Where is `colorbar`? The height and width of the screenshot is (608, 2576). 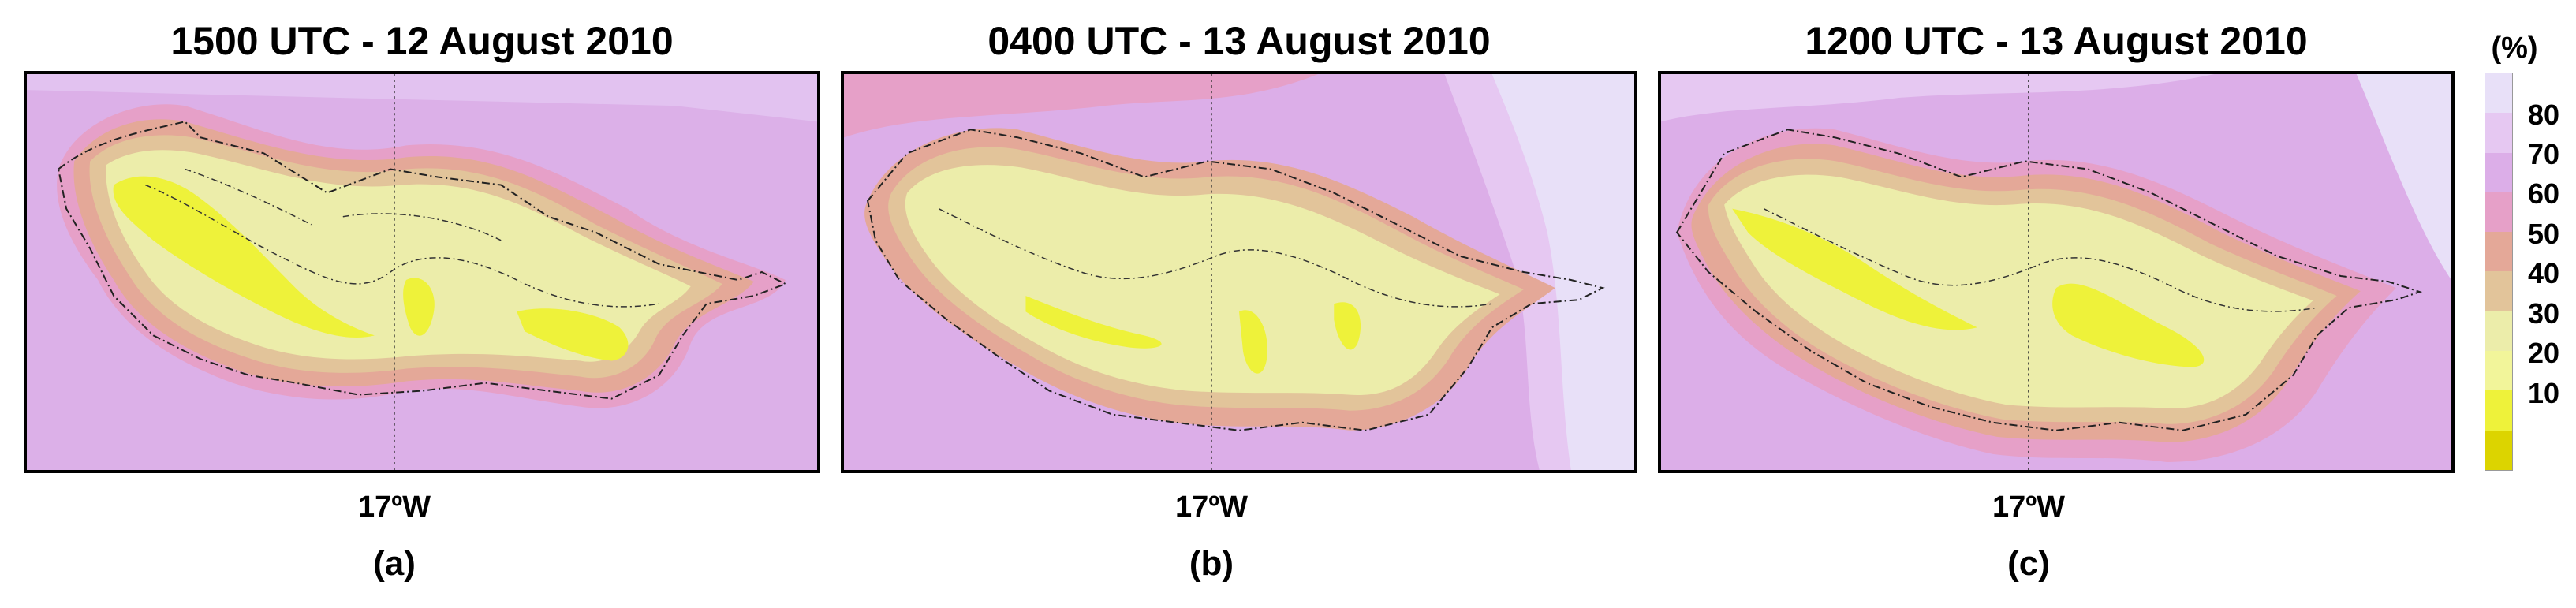
colorbar is located at coordinates (2499, 272).